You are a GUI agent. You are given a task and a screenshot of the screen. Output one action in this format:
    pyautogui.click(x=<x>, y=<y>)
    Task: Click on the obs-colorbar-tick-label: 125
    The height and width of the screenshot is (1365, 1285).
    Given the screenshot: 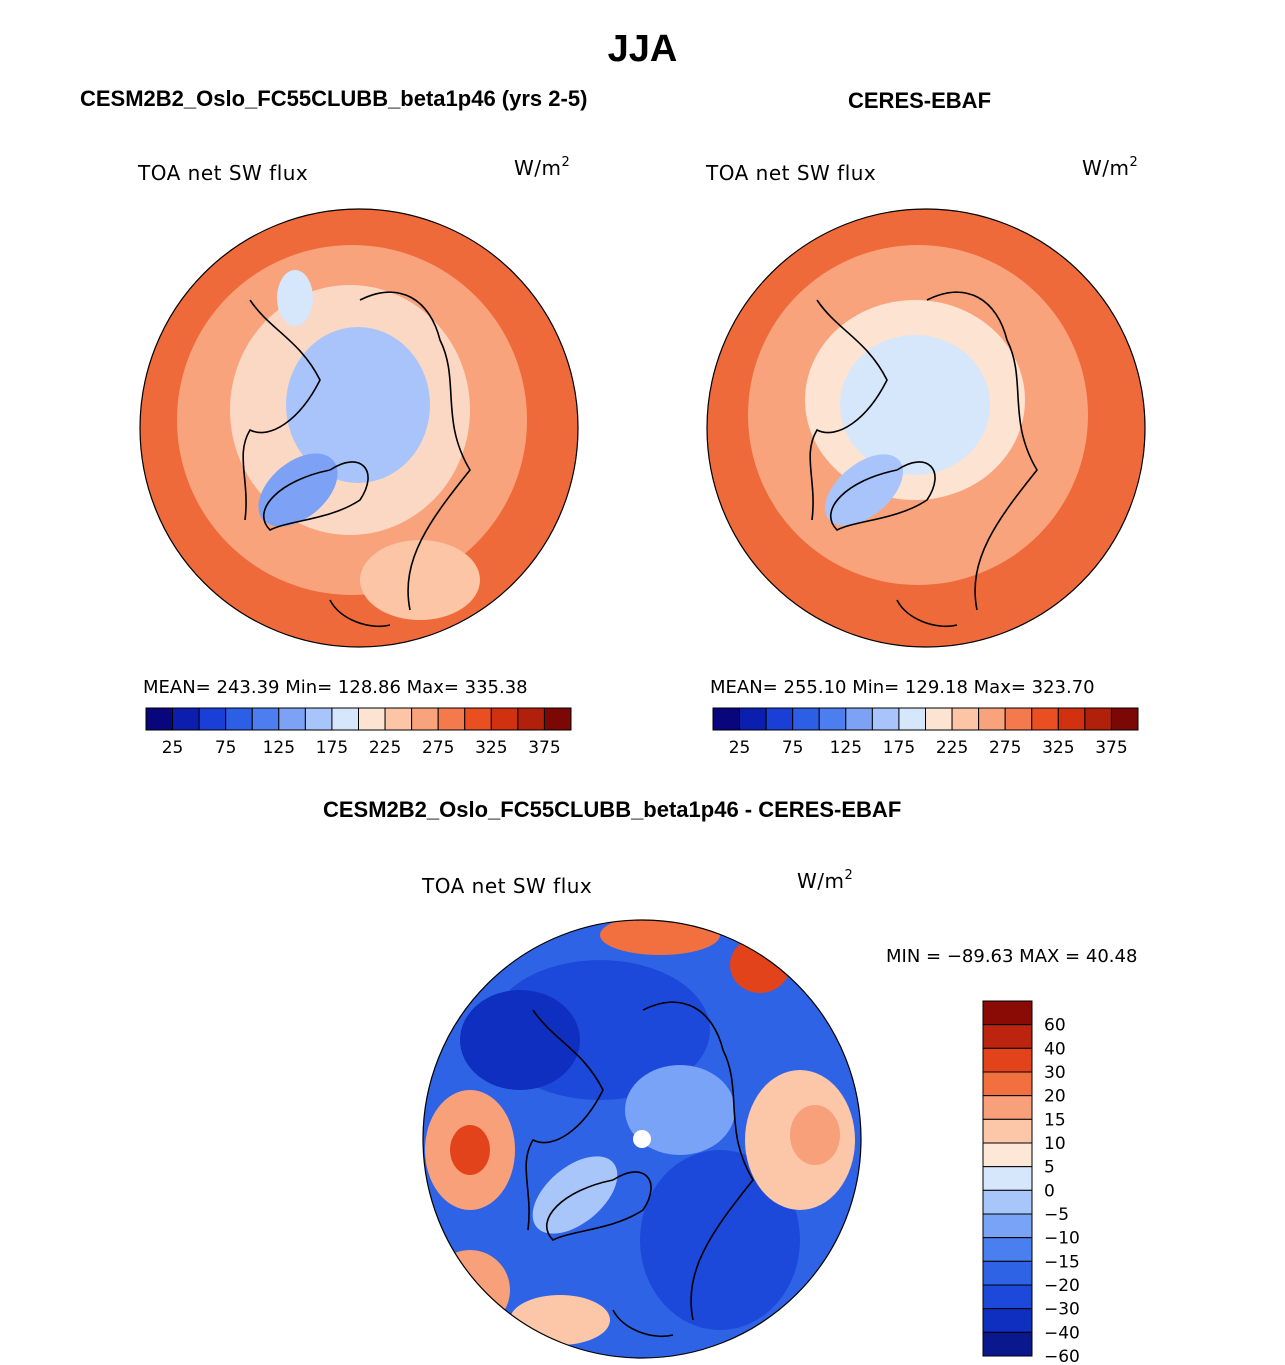 What is the action you would take?
    pyautogui.click(x=846, y=748)
    